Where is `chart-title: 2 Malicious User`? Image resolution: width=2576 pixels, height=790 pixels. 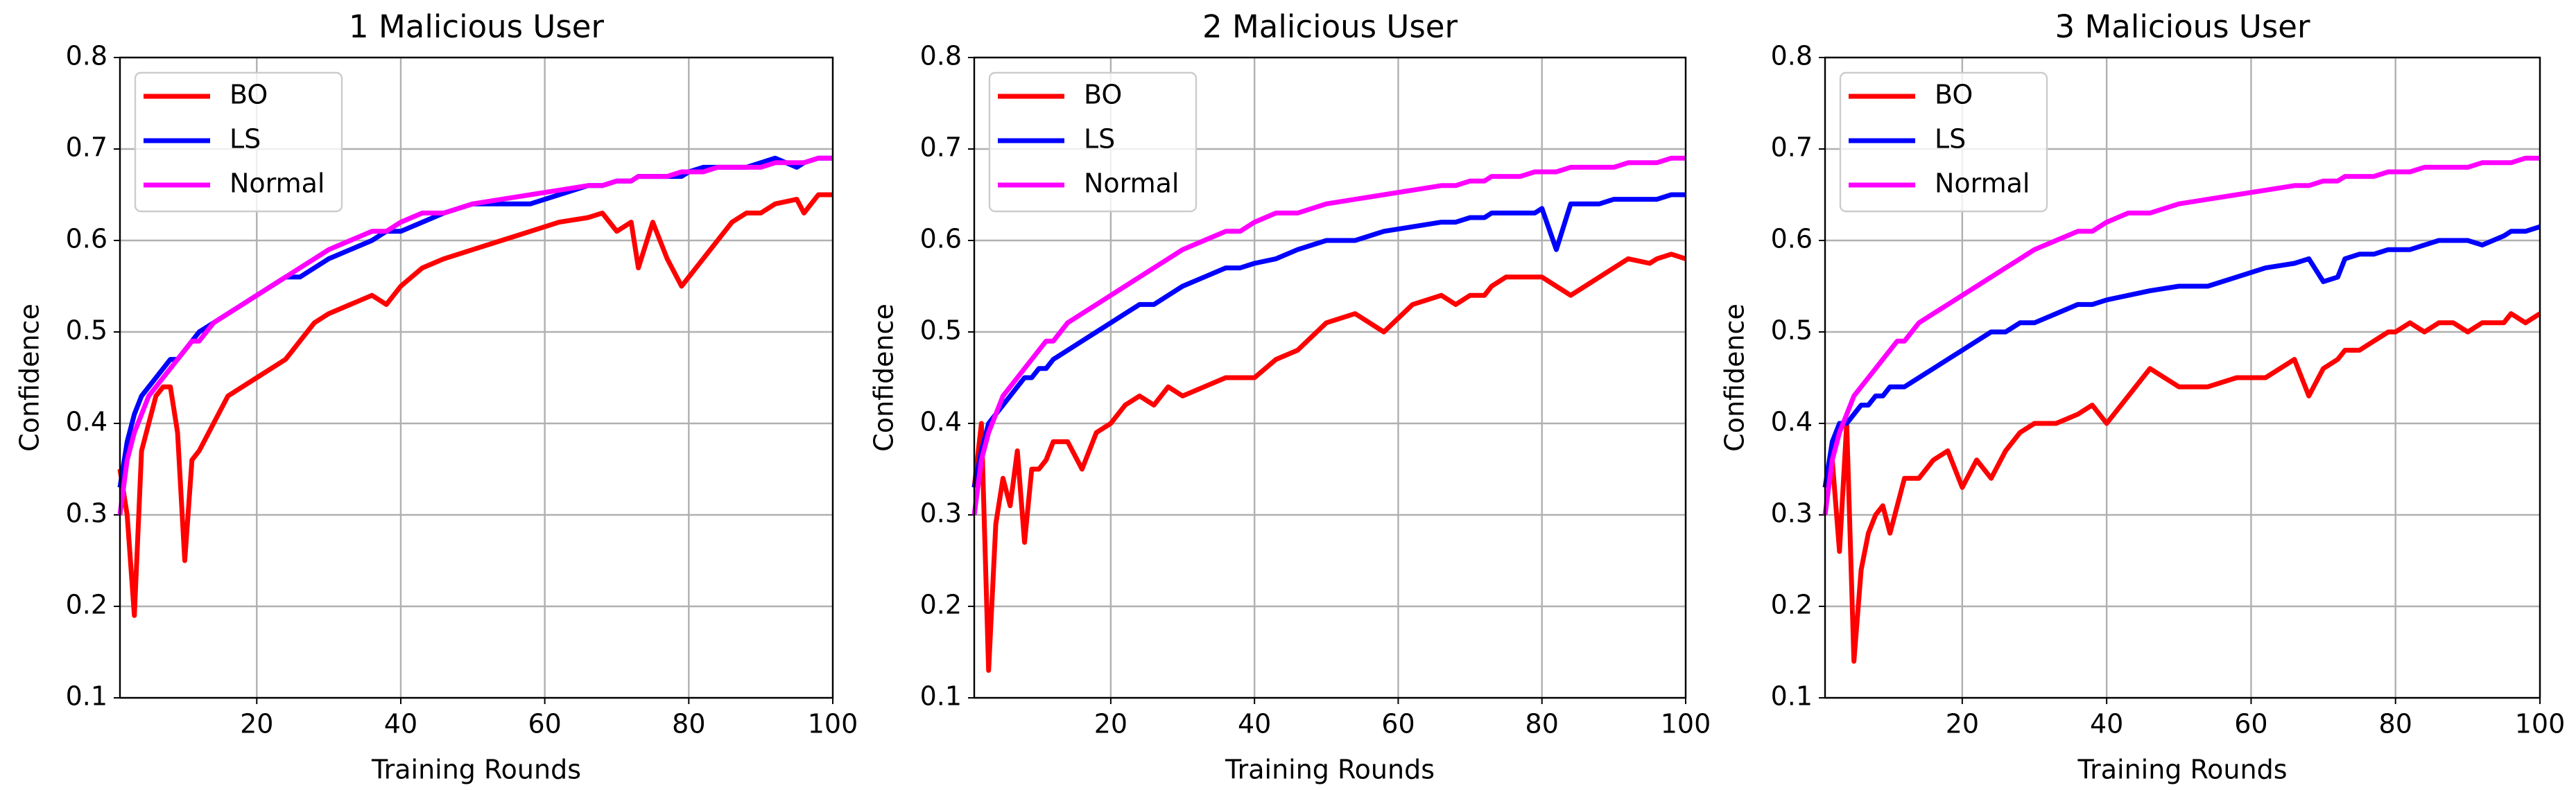 chart-title: 2 Malicious User is located at coordinates (1330, 26).